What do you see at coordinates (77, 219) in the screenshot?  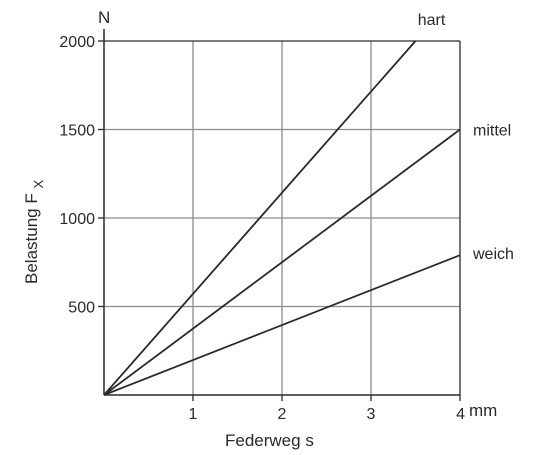 I see `y-tick-label-1000: 1000` at bounding box center [77, 219].